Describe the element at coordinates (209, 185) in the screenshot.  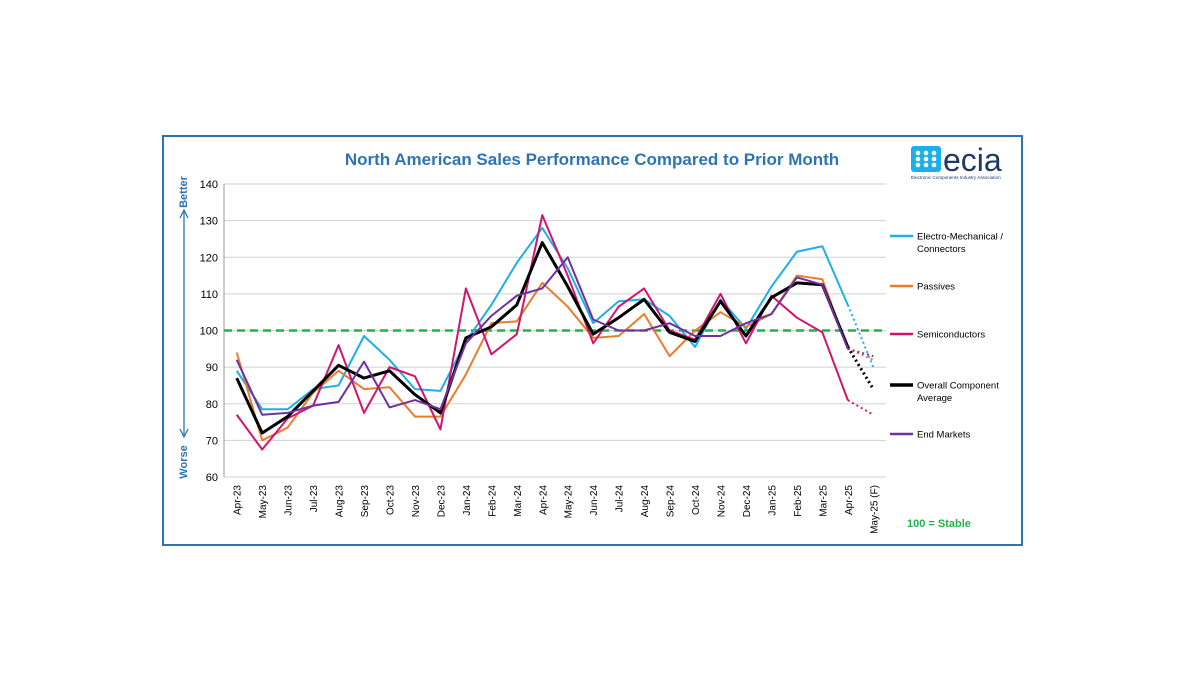
I see `y-tick-label: 140` at that location.